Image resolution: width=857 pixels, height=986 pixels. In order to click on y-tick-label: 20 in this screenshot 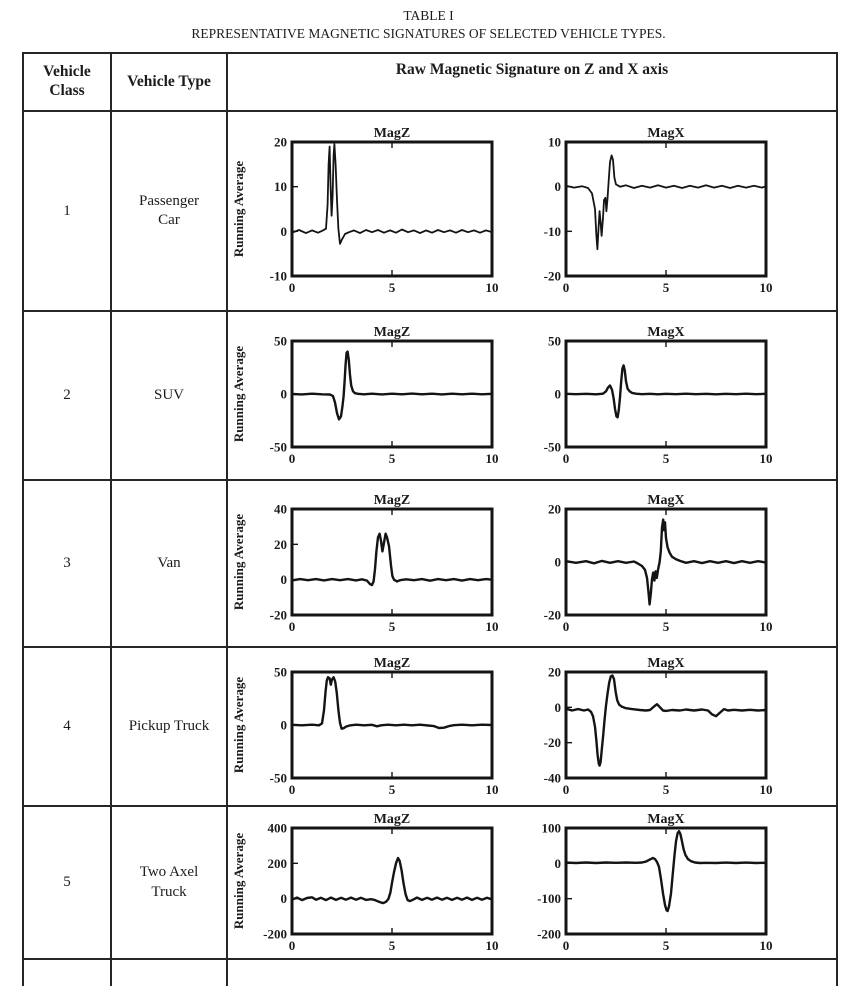, I will do `click(280, 543)`.